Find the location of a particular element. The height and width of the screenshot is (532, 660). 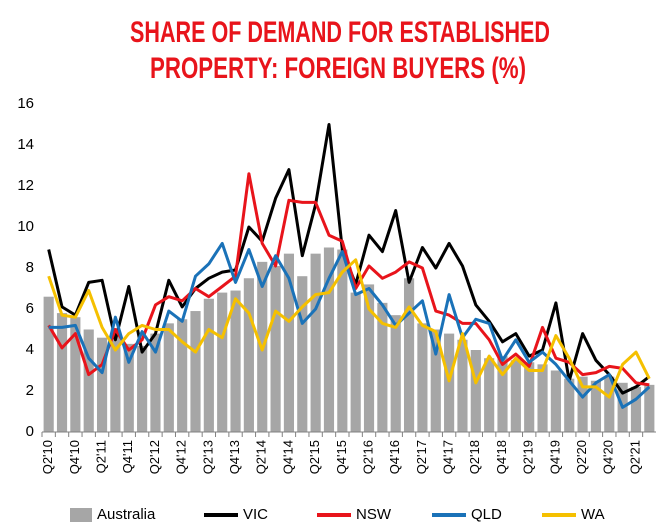

y-tick-label: 2 is located at coordinates (30, 390).